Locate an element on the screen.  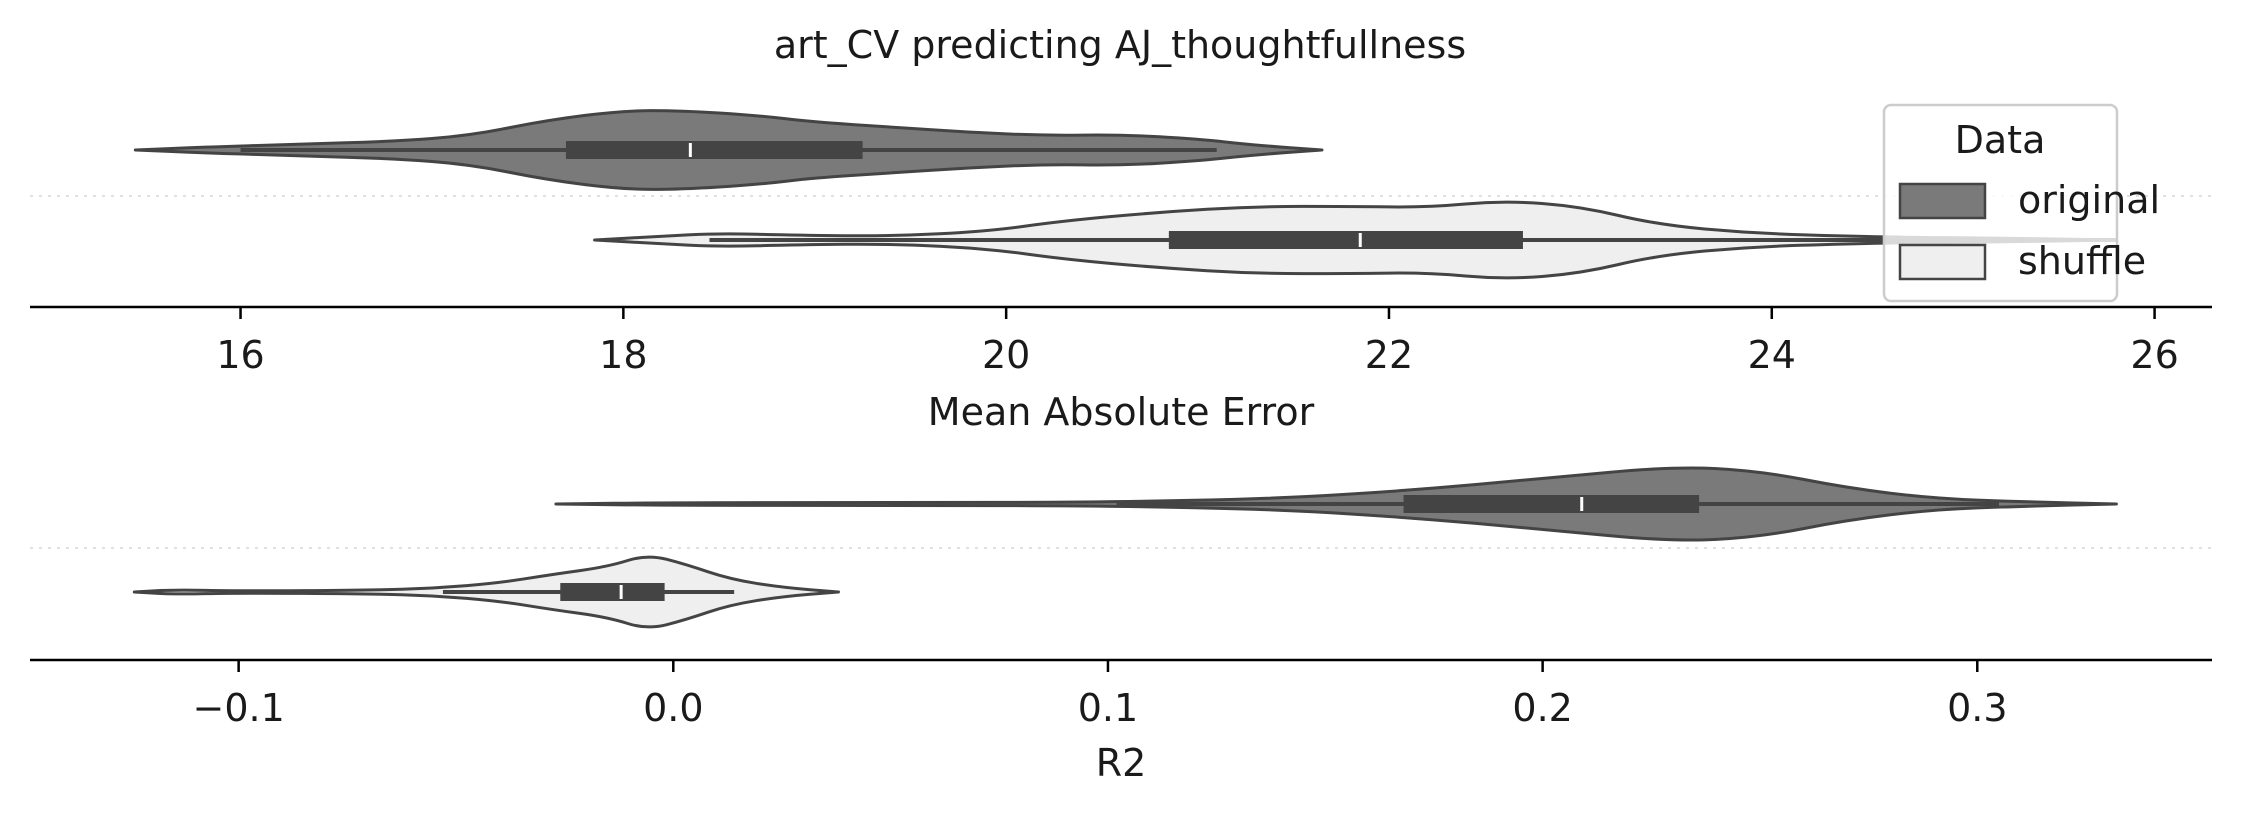
x-tick-label: 18 is located at coordinates (623, 355).